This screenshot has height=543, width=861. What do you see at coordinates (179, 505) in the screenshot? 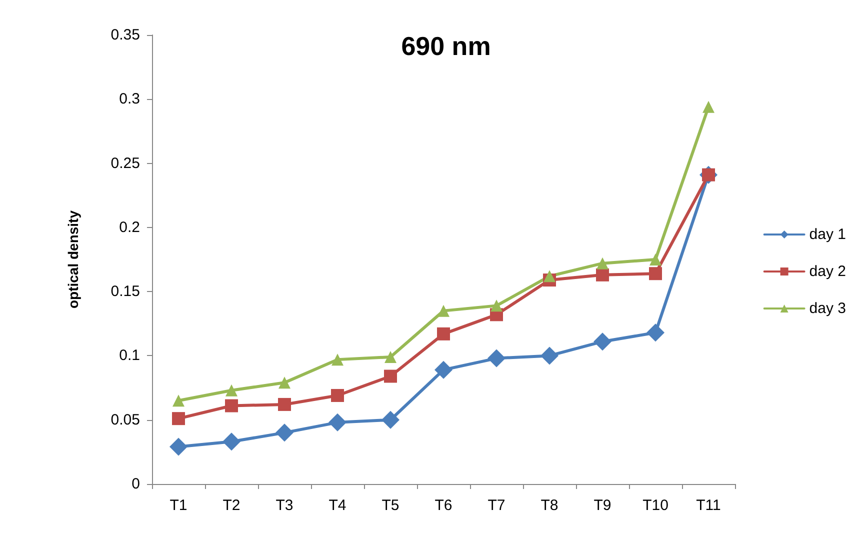
I see `x-tick-label: T1` at bounding box center [179, 505].